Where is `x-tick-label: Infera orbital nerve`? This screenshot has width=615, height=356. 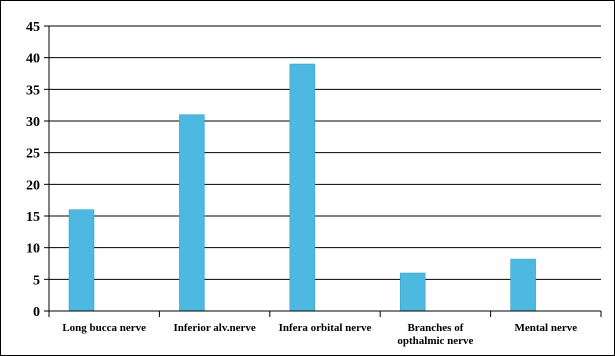 x-tick-label: Infera orbital nerve is located at coordinates (325, 328).